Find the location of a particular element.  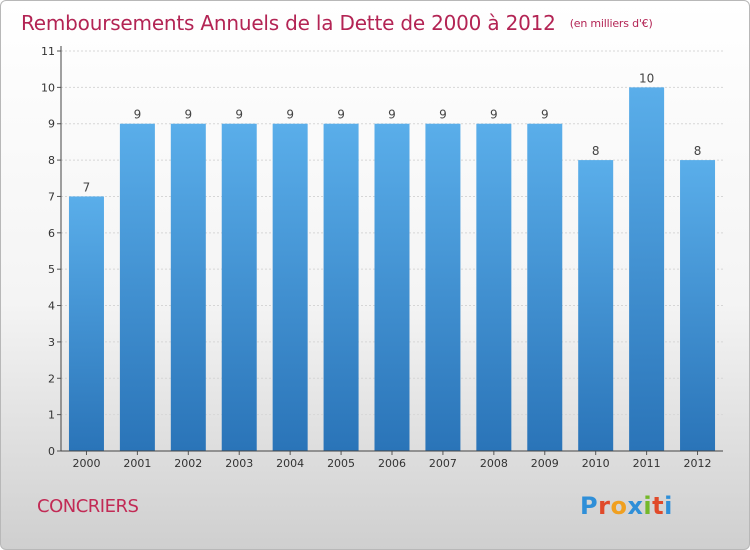

x-tick-label: 2004 is located at coordinates (290, 463).